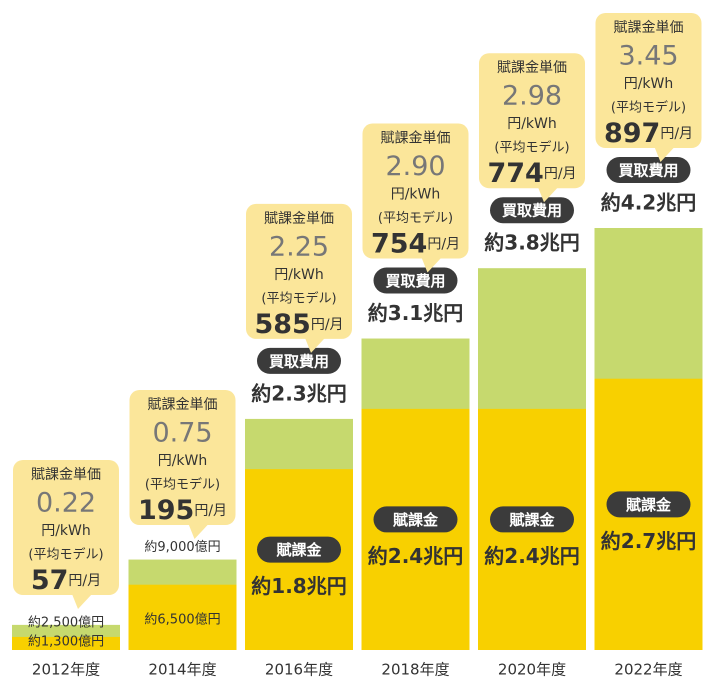 The width and height of the screenshot is (705, 684). What do you see at coordinates (182, 670) in the screenshot?
I see `x-tick-label: 2014年度` at bounding box center [182, 670].